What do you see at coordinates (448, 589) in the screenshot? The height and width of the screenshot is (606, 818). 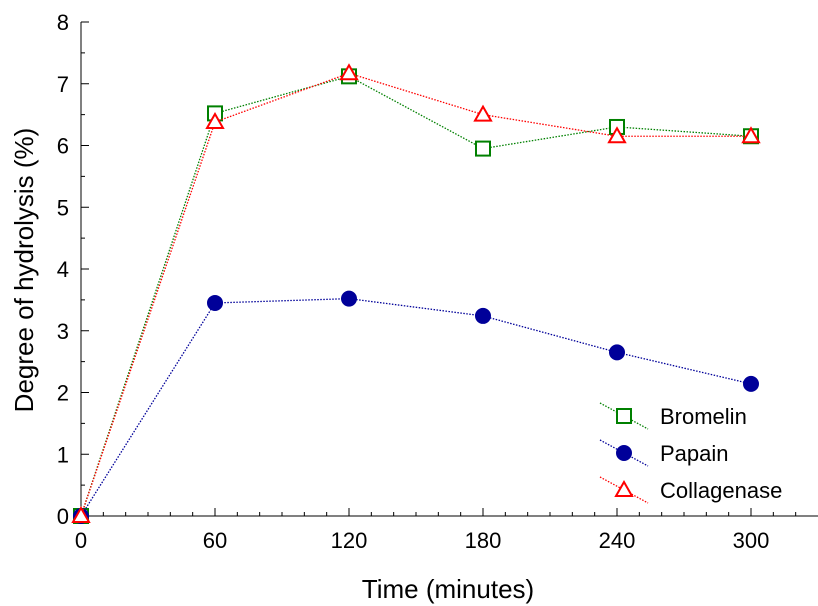 I see `x-axis-title: Time (minutes)` at bounding box center [448, 589].